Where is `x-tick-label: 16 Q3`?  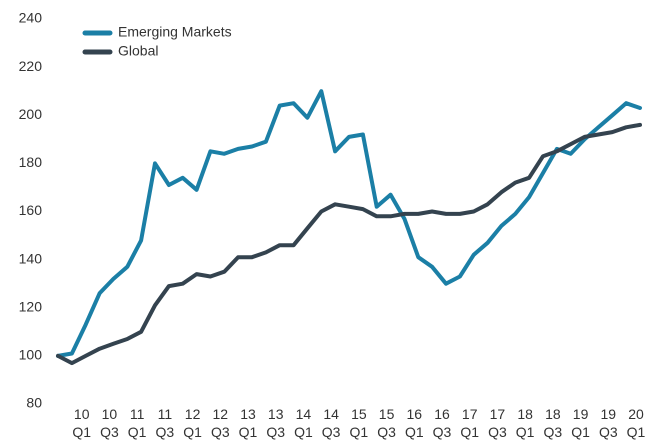
x-tick-label: 16 Q3 is located at coordinates (442, 423).